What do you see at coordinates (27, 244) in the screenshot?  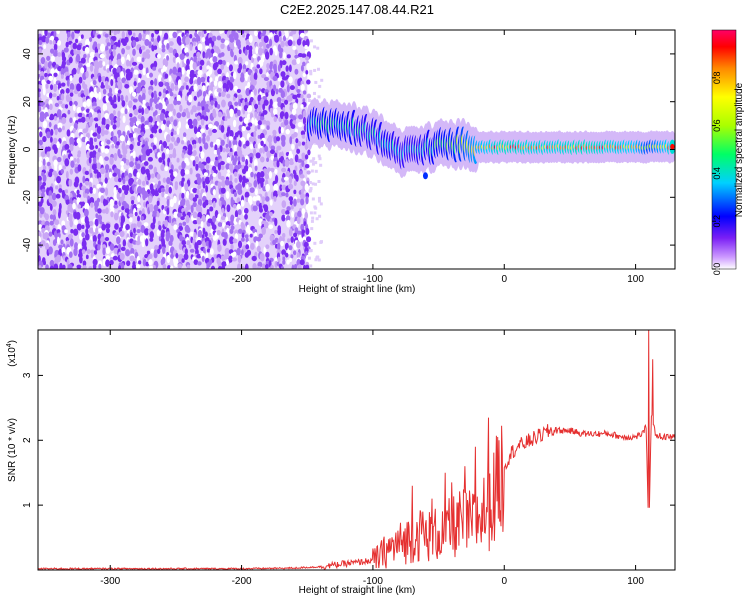 I see `heatmap-y-tick-label: -40` at bounding box center [27, 244].